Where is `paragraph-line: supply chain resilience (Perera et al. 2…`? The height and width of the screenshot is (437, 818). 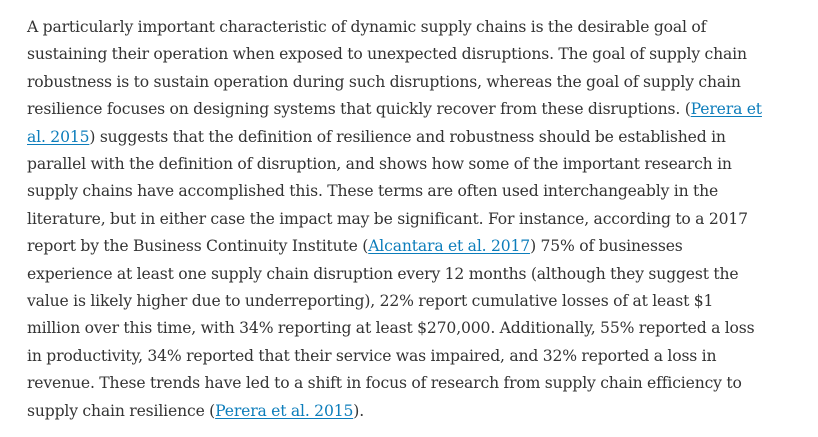 paragraph-line: supply chain resilience (Perera et al. 2… is located at coordinates (412, 411).